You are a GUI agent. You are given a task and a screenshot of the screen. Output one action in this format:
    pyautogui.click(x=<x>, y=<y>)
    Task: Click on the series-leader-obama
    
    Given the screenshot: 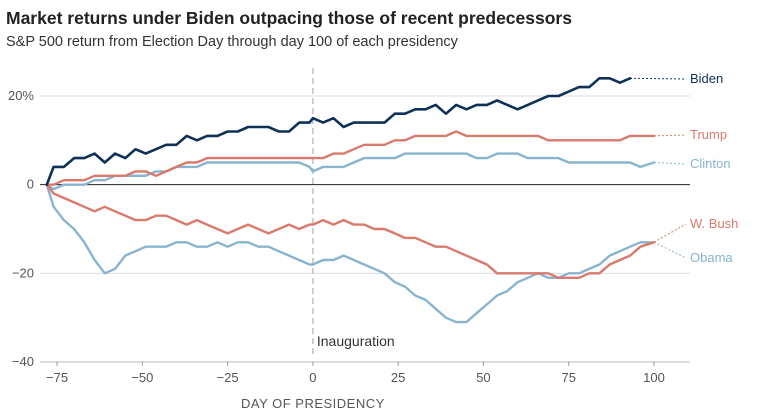 What is the action you would take?
    pyautogui.click(x=670, y=250)
    